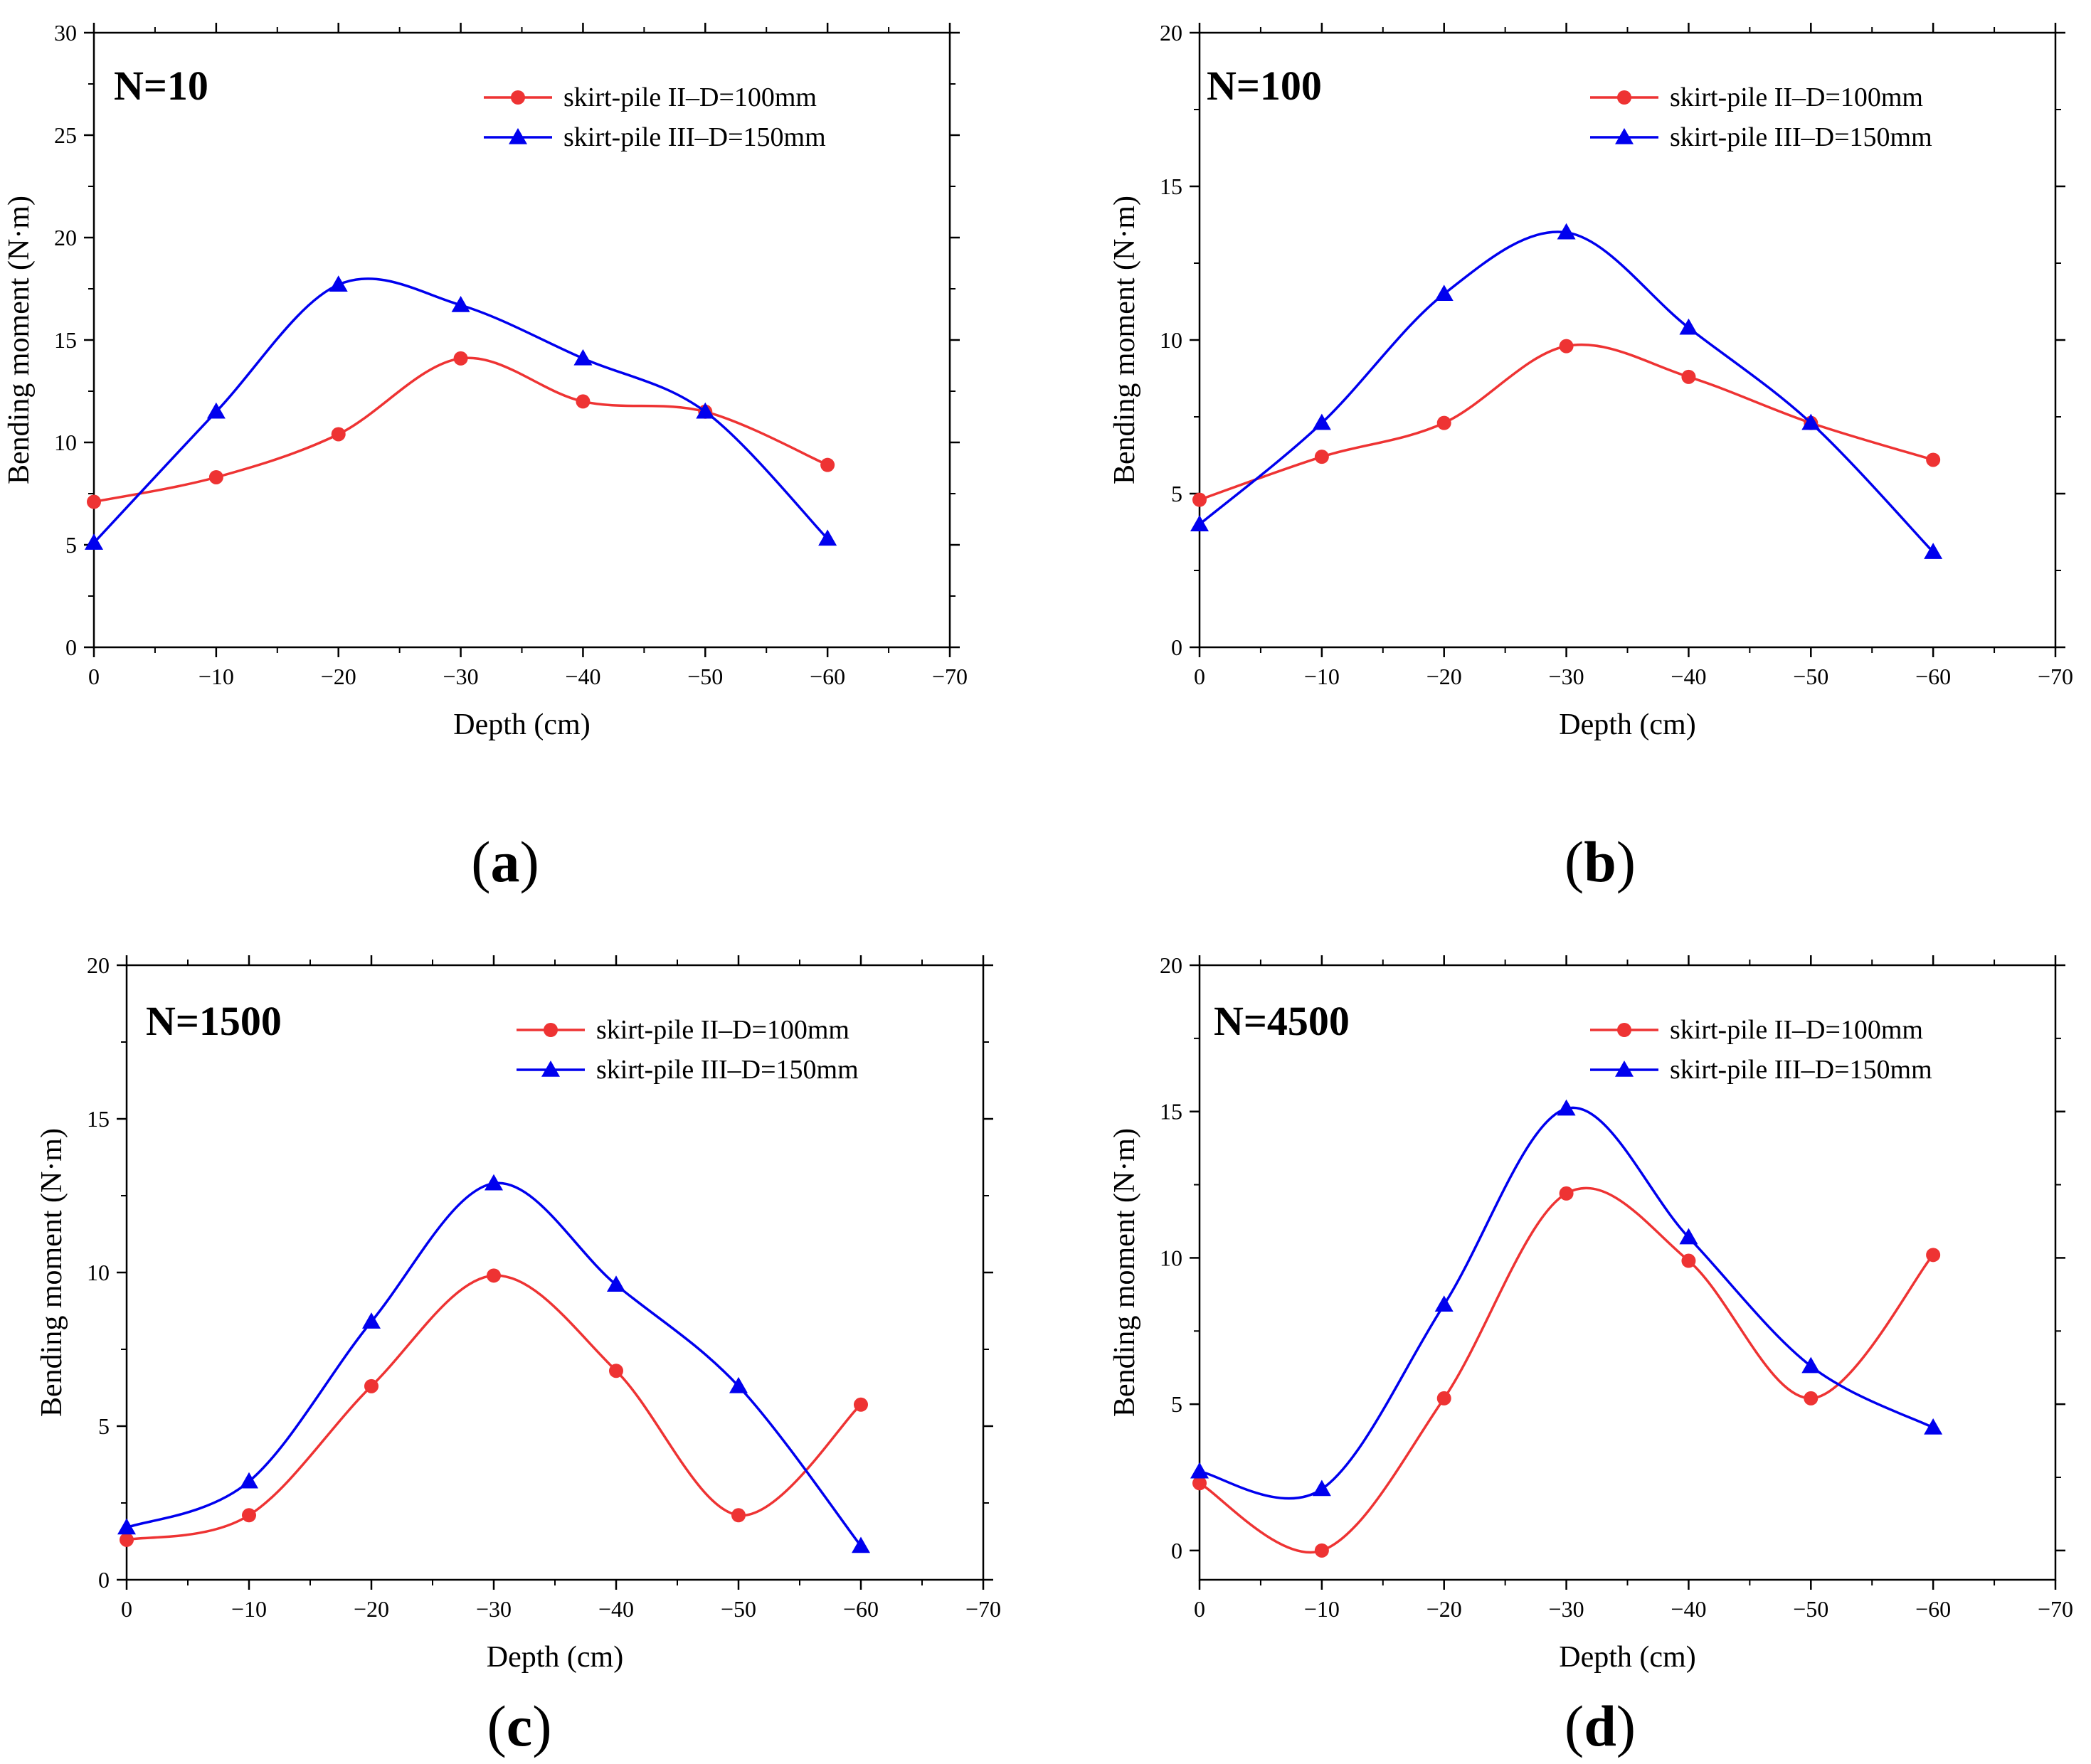 The width and height of the screenshot is (2091, 1764). What do you see at coordinates (505, 861) in the screenshot?
I see `caption-a: (a)` at bounding box center [505, 861].